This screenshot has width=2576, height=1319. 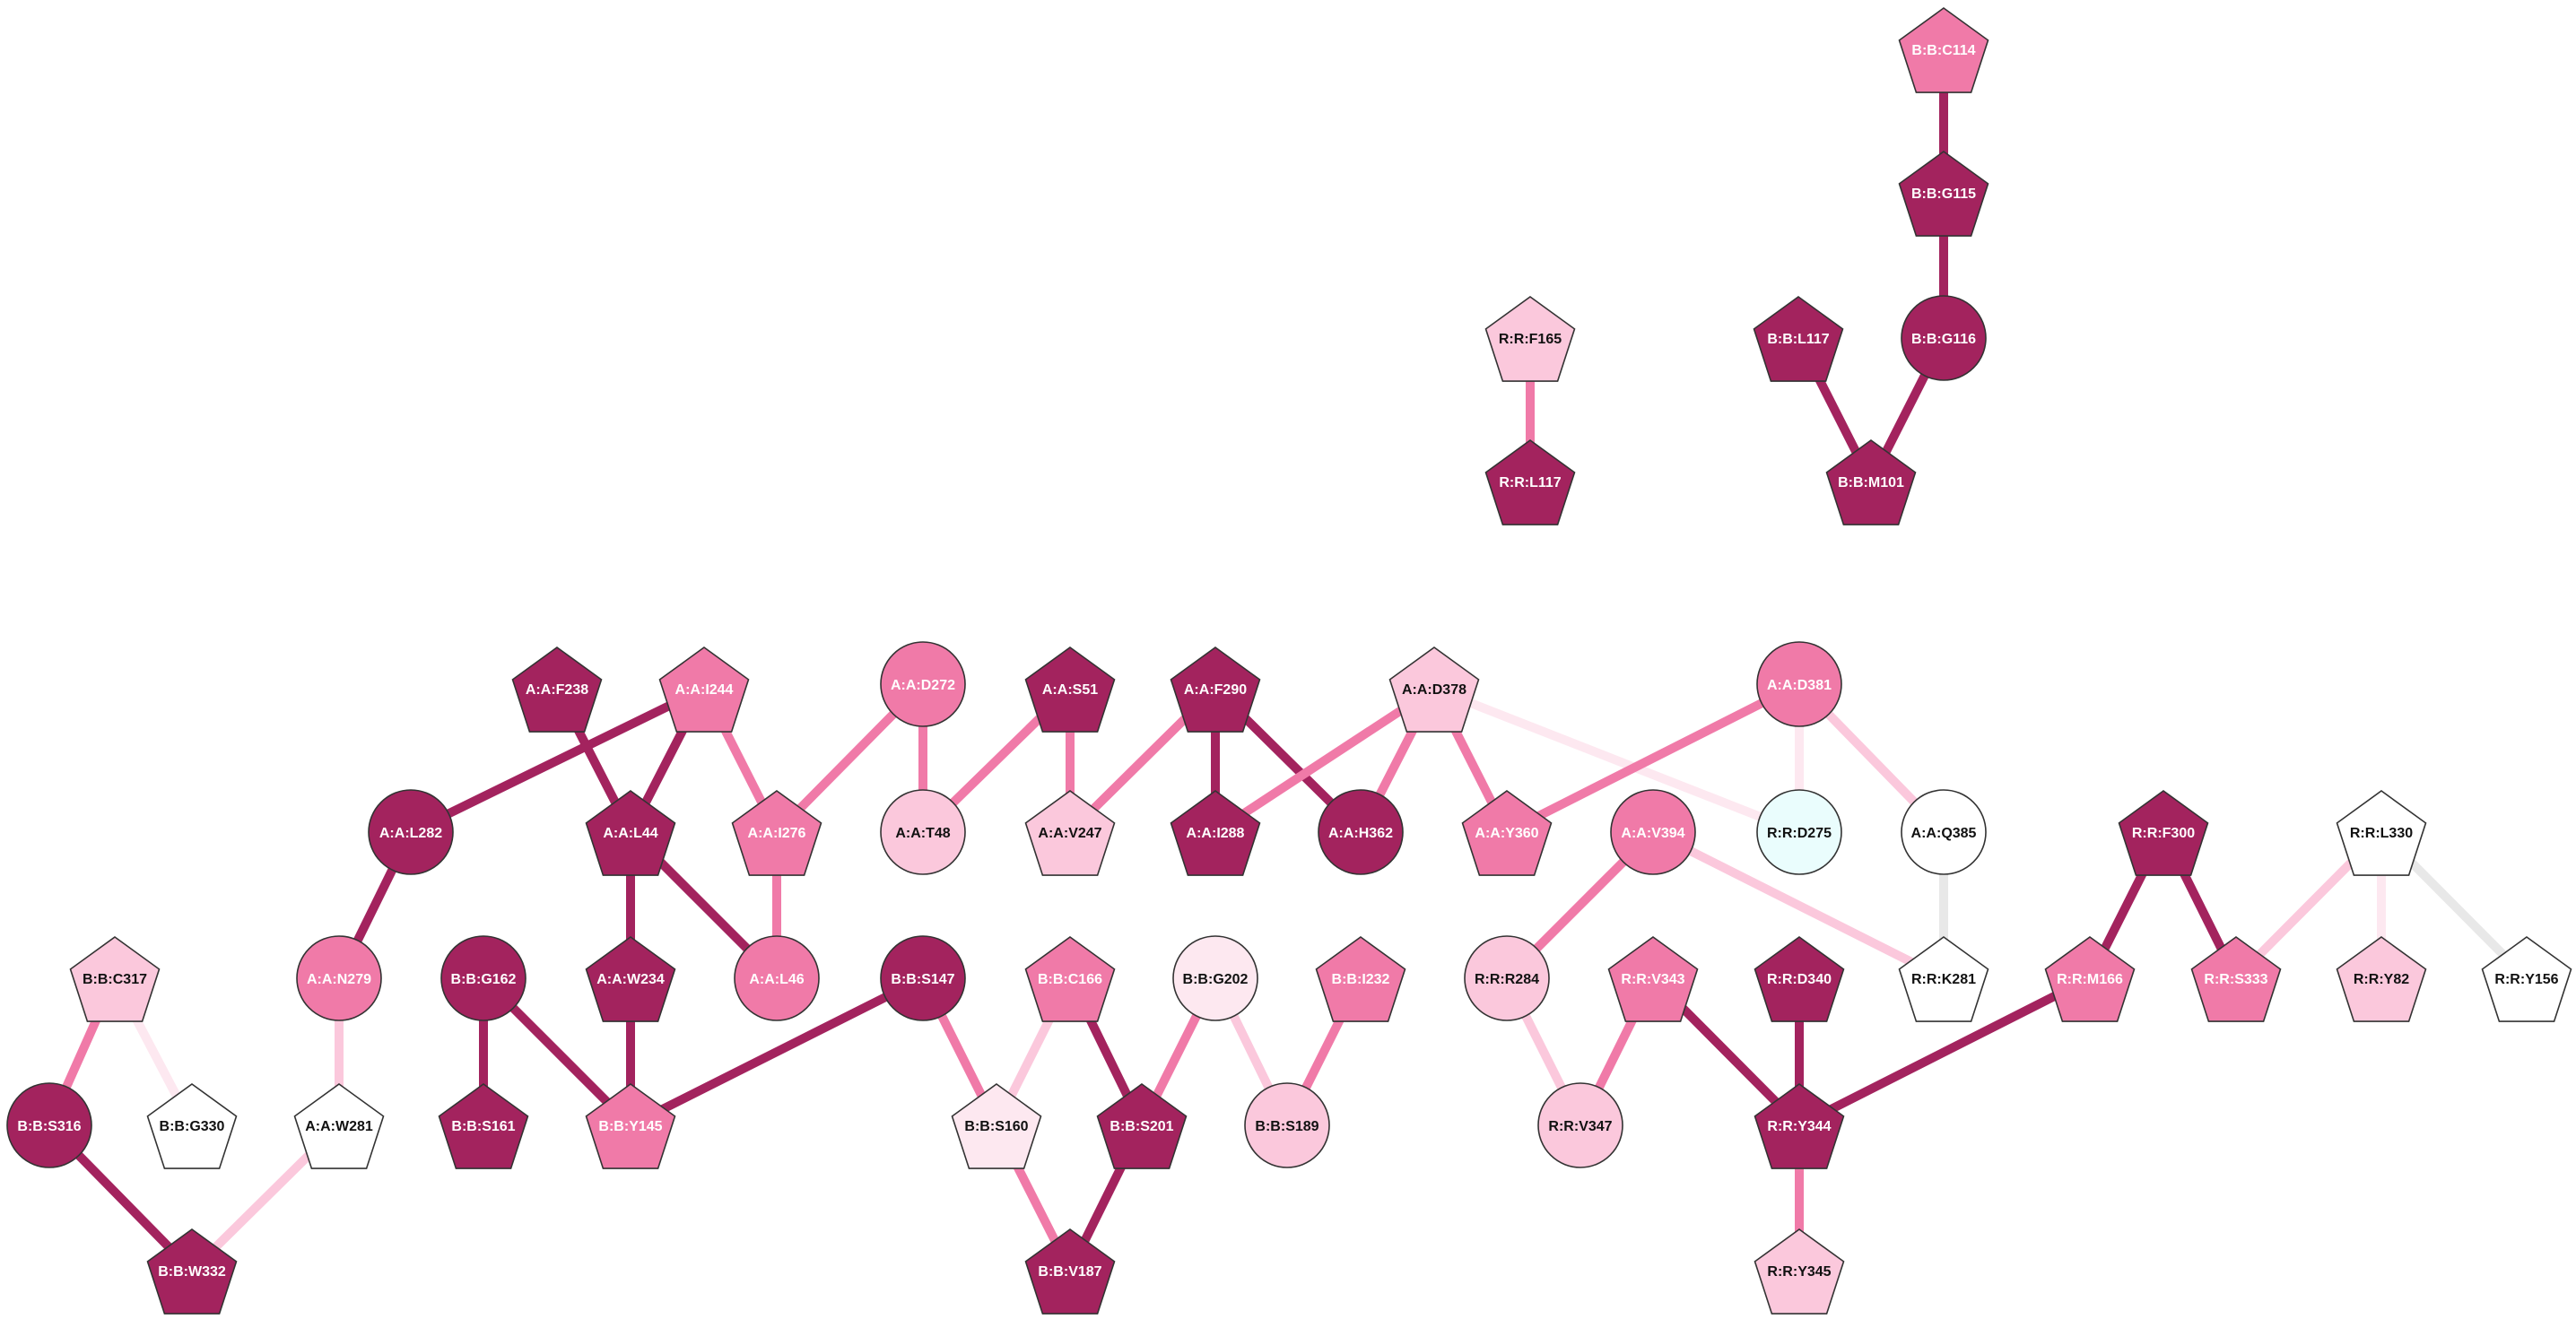 I want to click on node-label: A:A:V394, so click(x=1652, y=833).